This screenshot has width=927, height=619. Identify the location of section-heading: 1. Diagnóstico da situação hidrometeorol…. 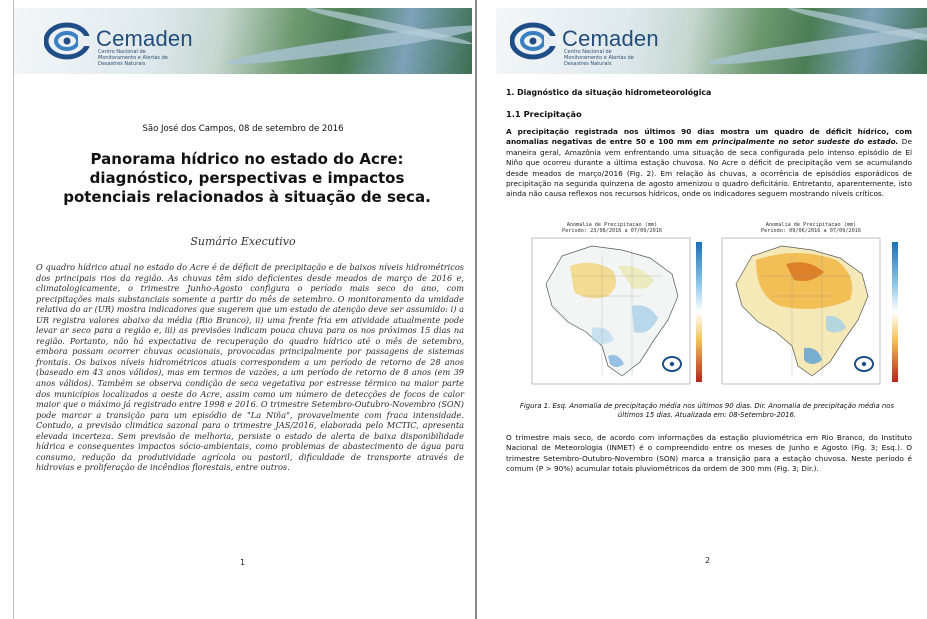
(609, 92).